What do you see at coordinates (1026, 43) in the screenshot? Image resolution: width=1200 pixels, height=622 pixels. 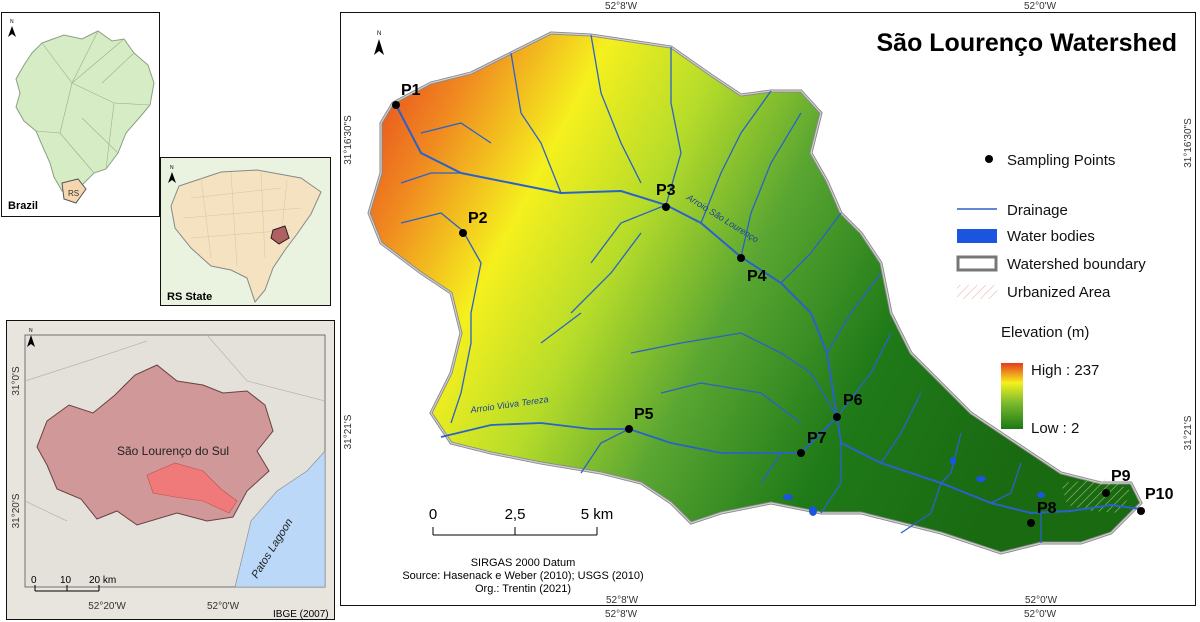 I see `map-title: São Lourenço Watershed` at bounding box center [1026, 43].